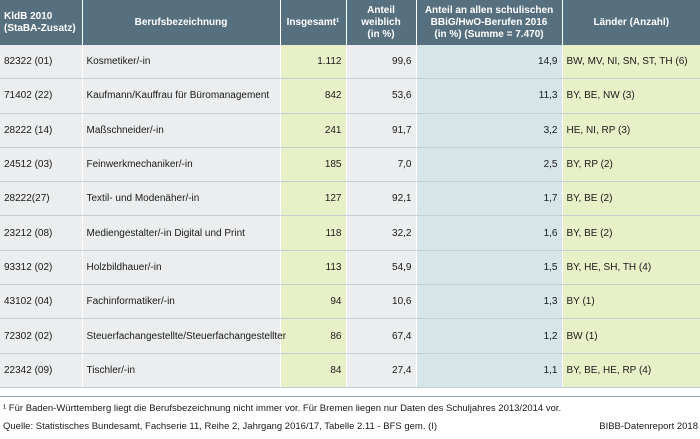  What do you see at coordinates (28, 16) in the screenshot?
I see `header-kldb-line1: KldB 2010` at bounding box center [28, 16].